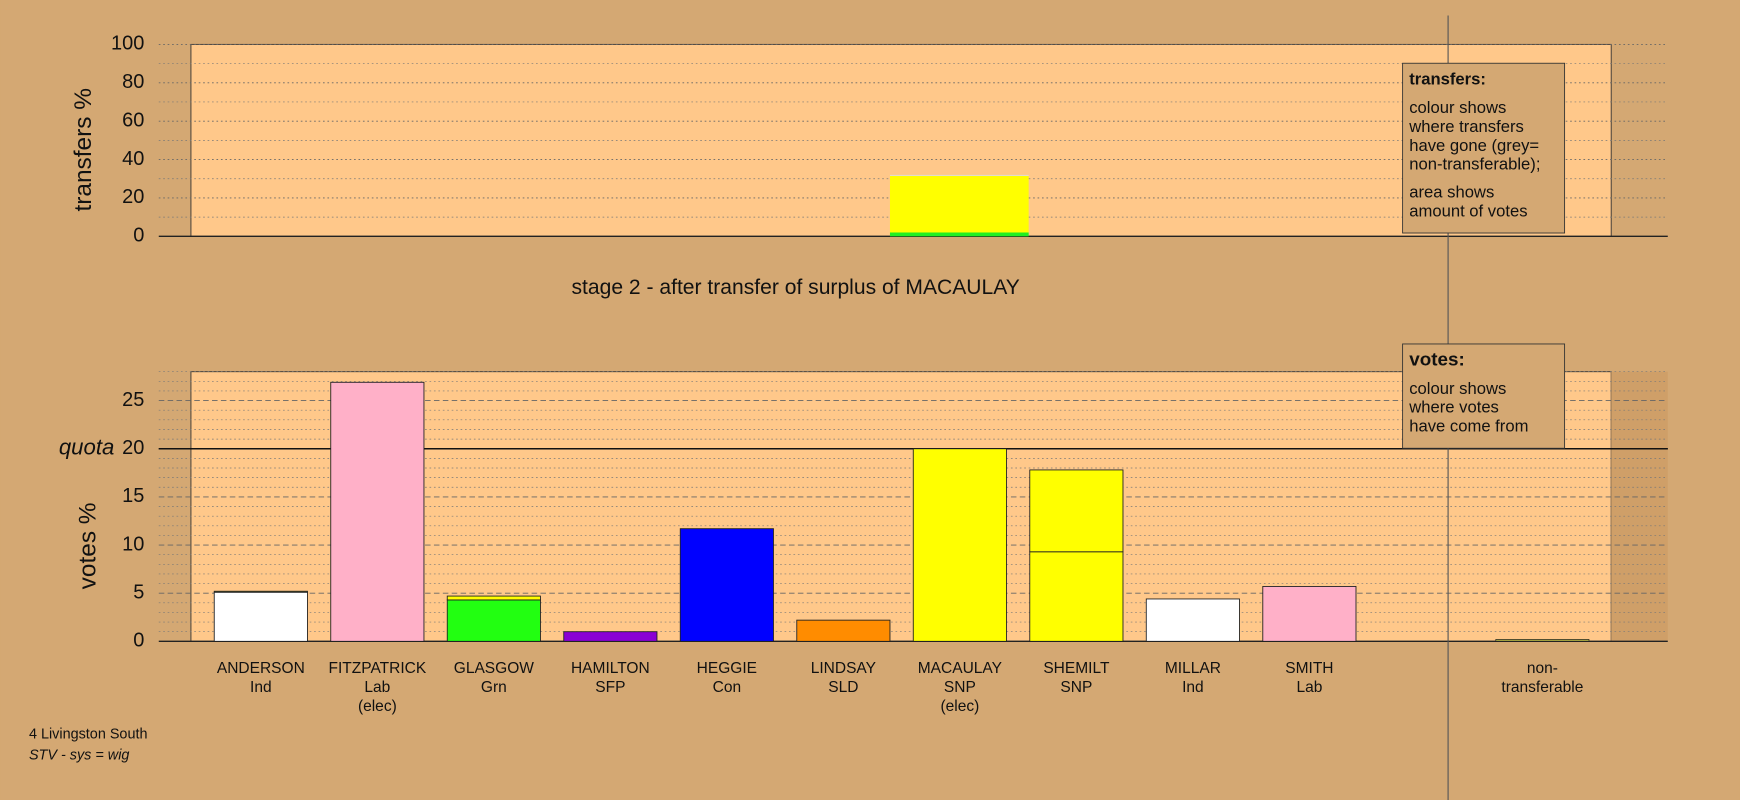 Image resolution: width=1740 pixels, height=800 pixels. Describe the element at coordinates (79, 755) in the screenshot. I see `footer: STV - sys = wig` at that location.